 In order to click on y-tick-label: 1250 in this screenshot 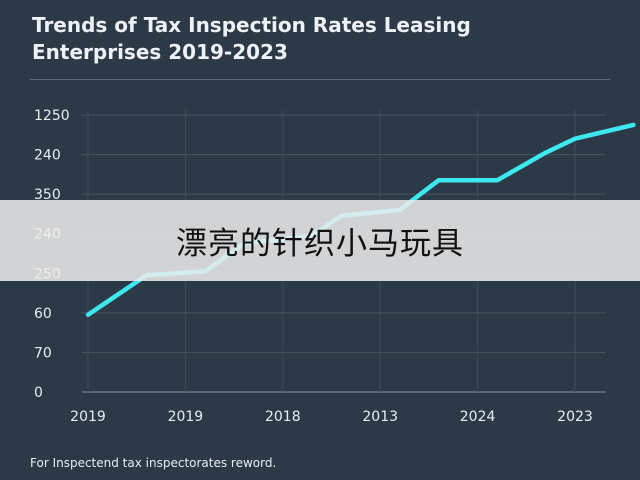, I will do `click(52, 116)`.